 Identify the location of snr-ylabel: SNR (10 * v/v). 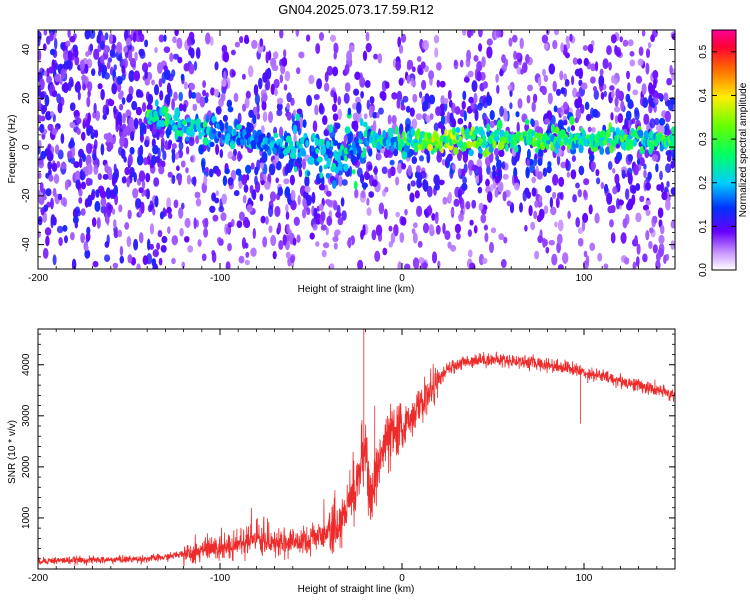
(12, 452).